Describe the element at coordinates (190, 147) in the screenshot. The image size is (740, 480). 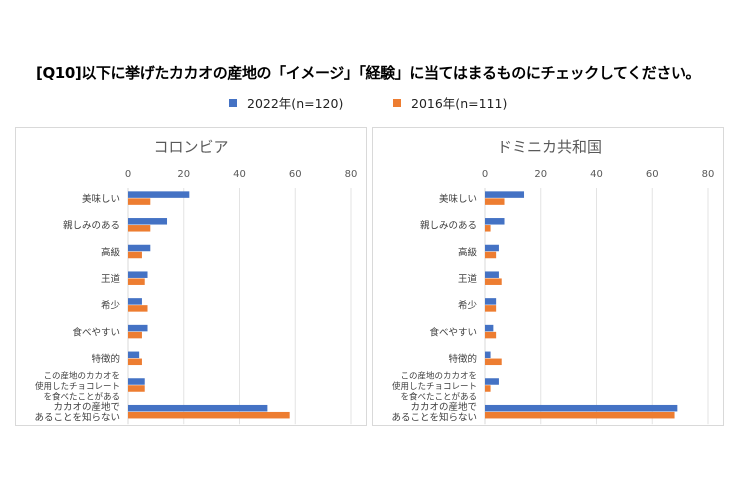
I see `chart-title: コロンビア` at that location.